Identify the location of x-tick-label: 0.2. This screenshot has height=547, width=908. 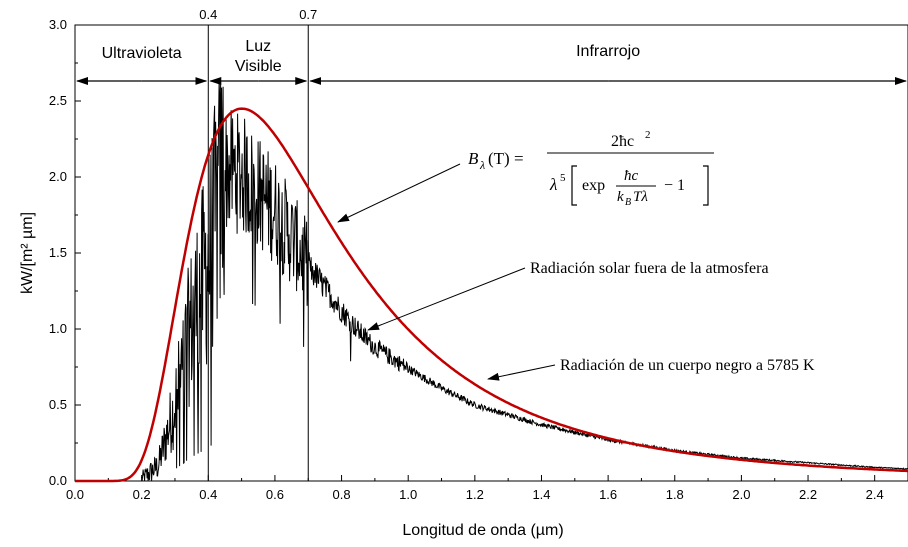
(142, 494).